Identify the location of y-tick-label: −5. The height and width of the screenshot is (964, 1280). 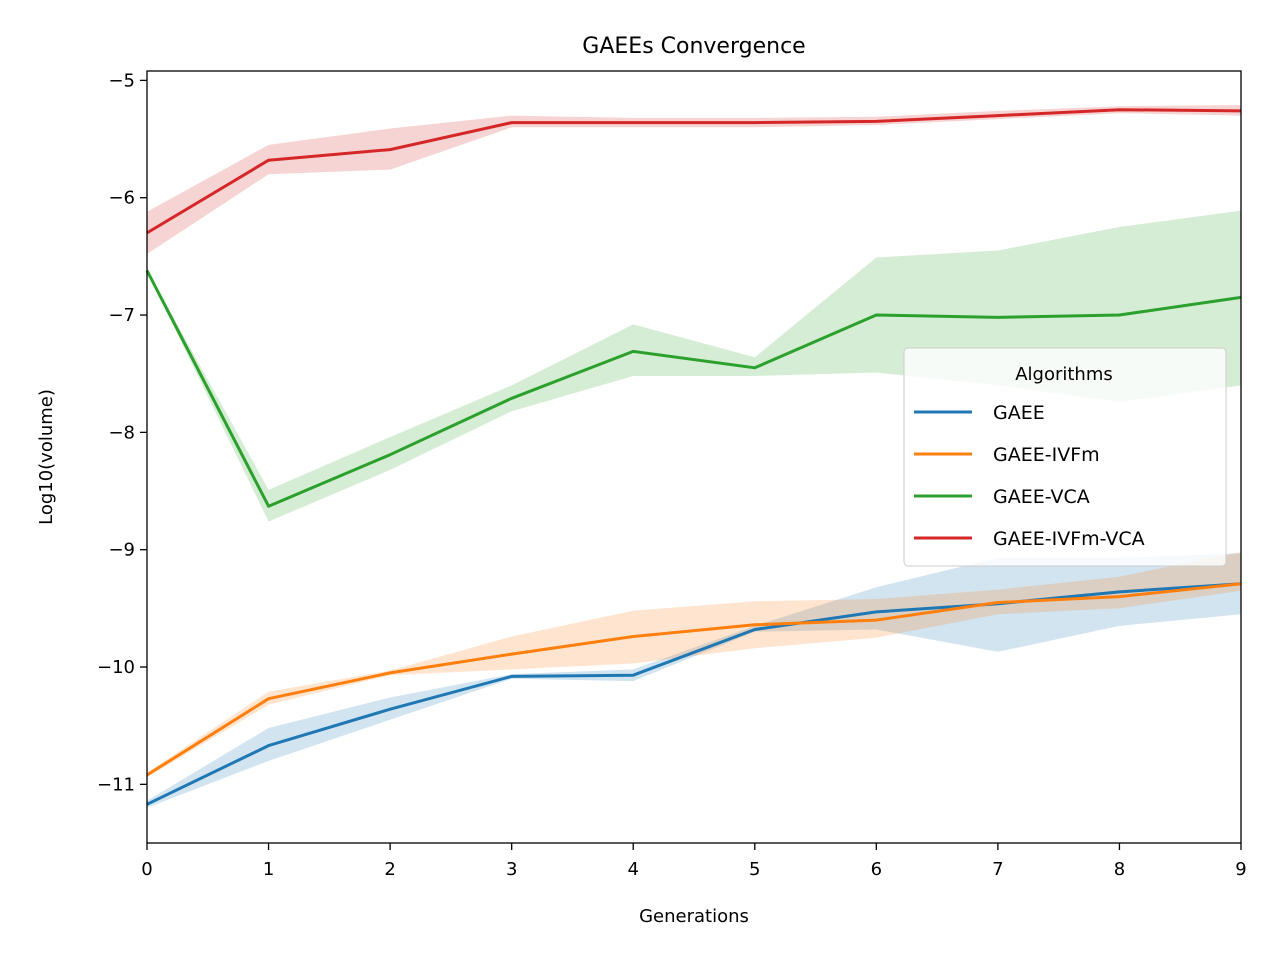
(121, 80).